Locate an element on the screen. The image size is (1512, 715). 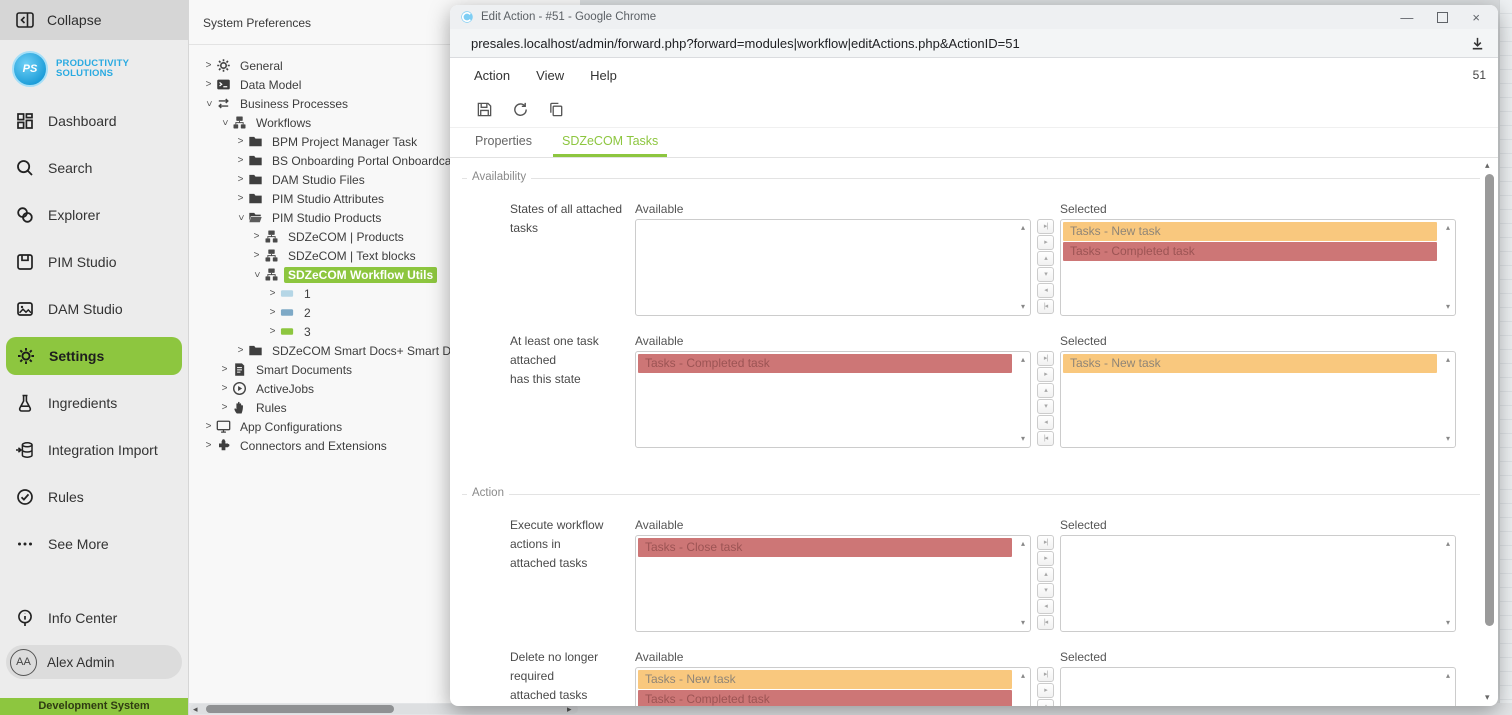
selected-listbox: Tasks - New task Tasks - Completed task ▴ ▾ is located at coordinates (1258, 267).